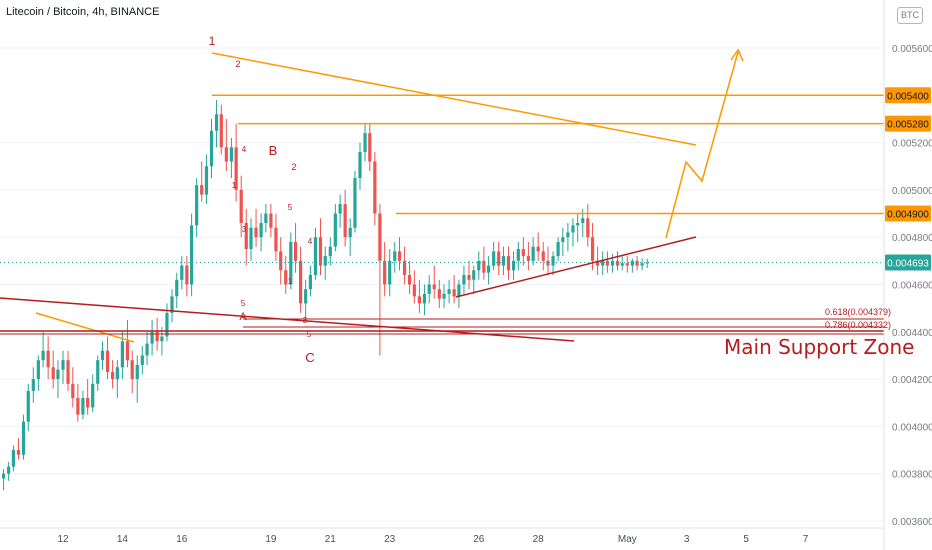 This screenshot has height=550, width=932. Describe the element at coordinates (123, 539) in the screenshot. I see `x-tick-label: 14` at that location.